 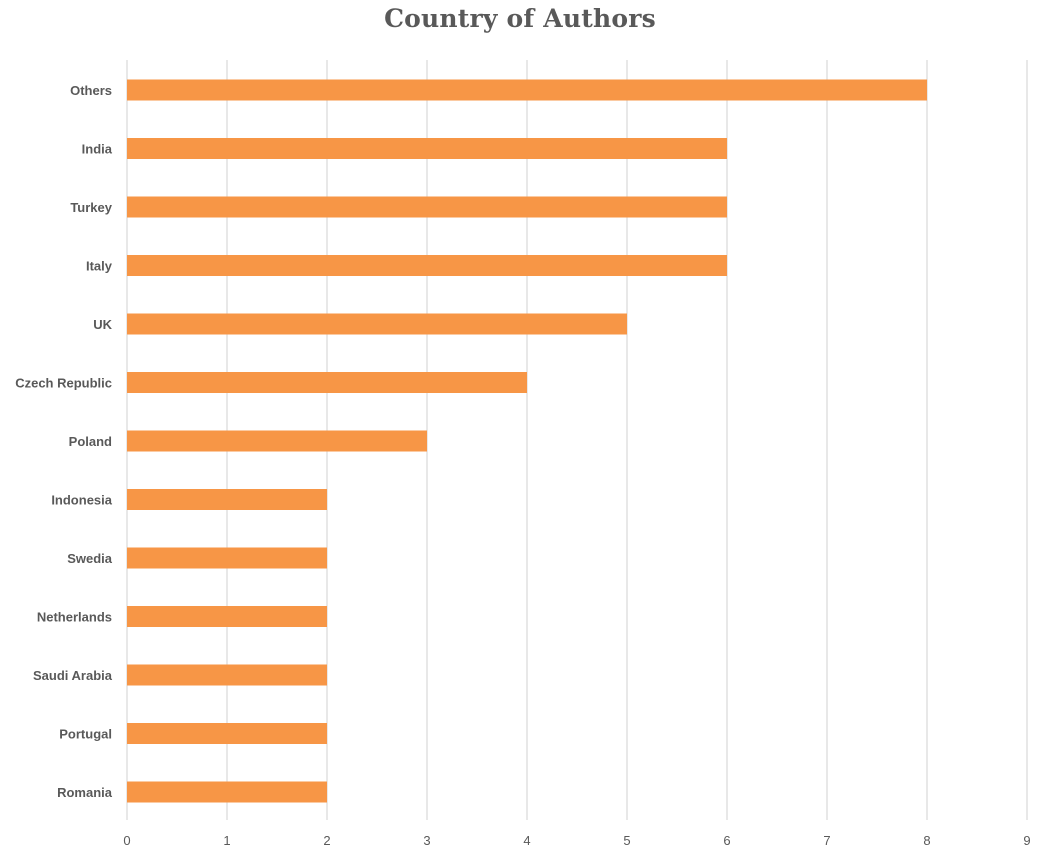 I want to click on category-label: Netherlands, so click(x=74, y=617).